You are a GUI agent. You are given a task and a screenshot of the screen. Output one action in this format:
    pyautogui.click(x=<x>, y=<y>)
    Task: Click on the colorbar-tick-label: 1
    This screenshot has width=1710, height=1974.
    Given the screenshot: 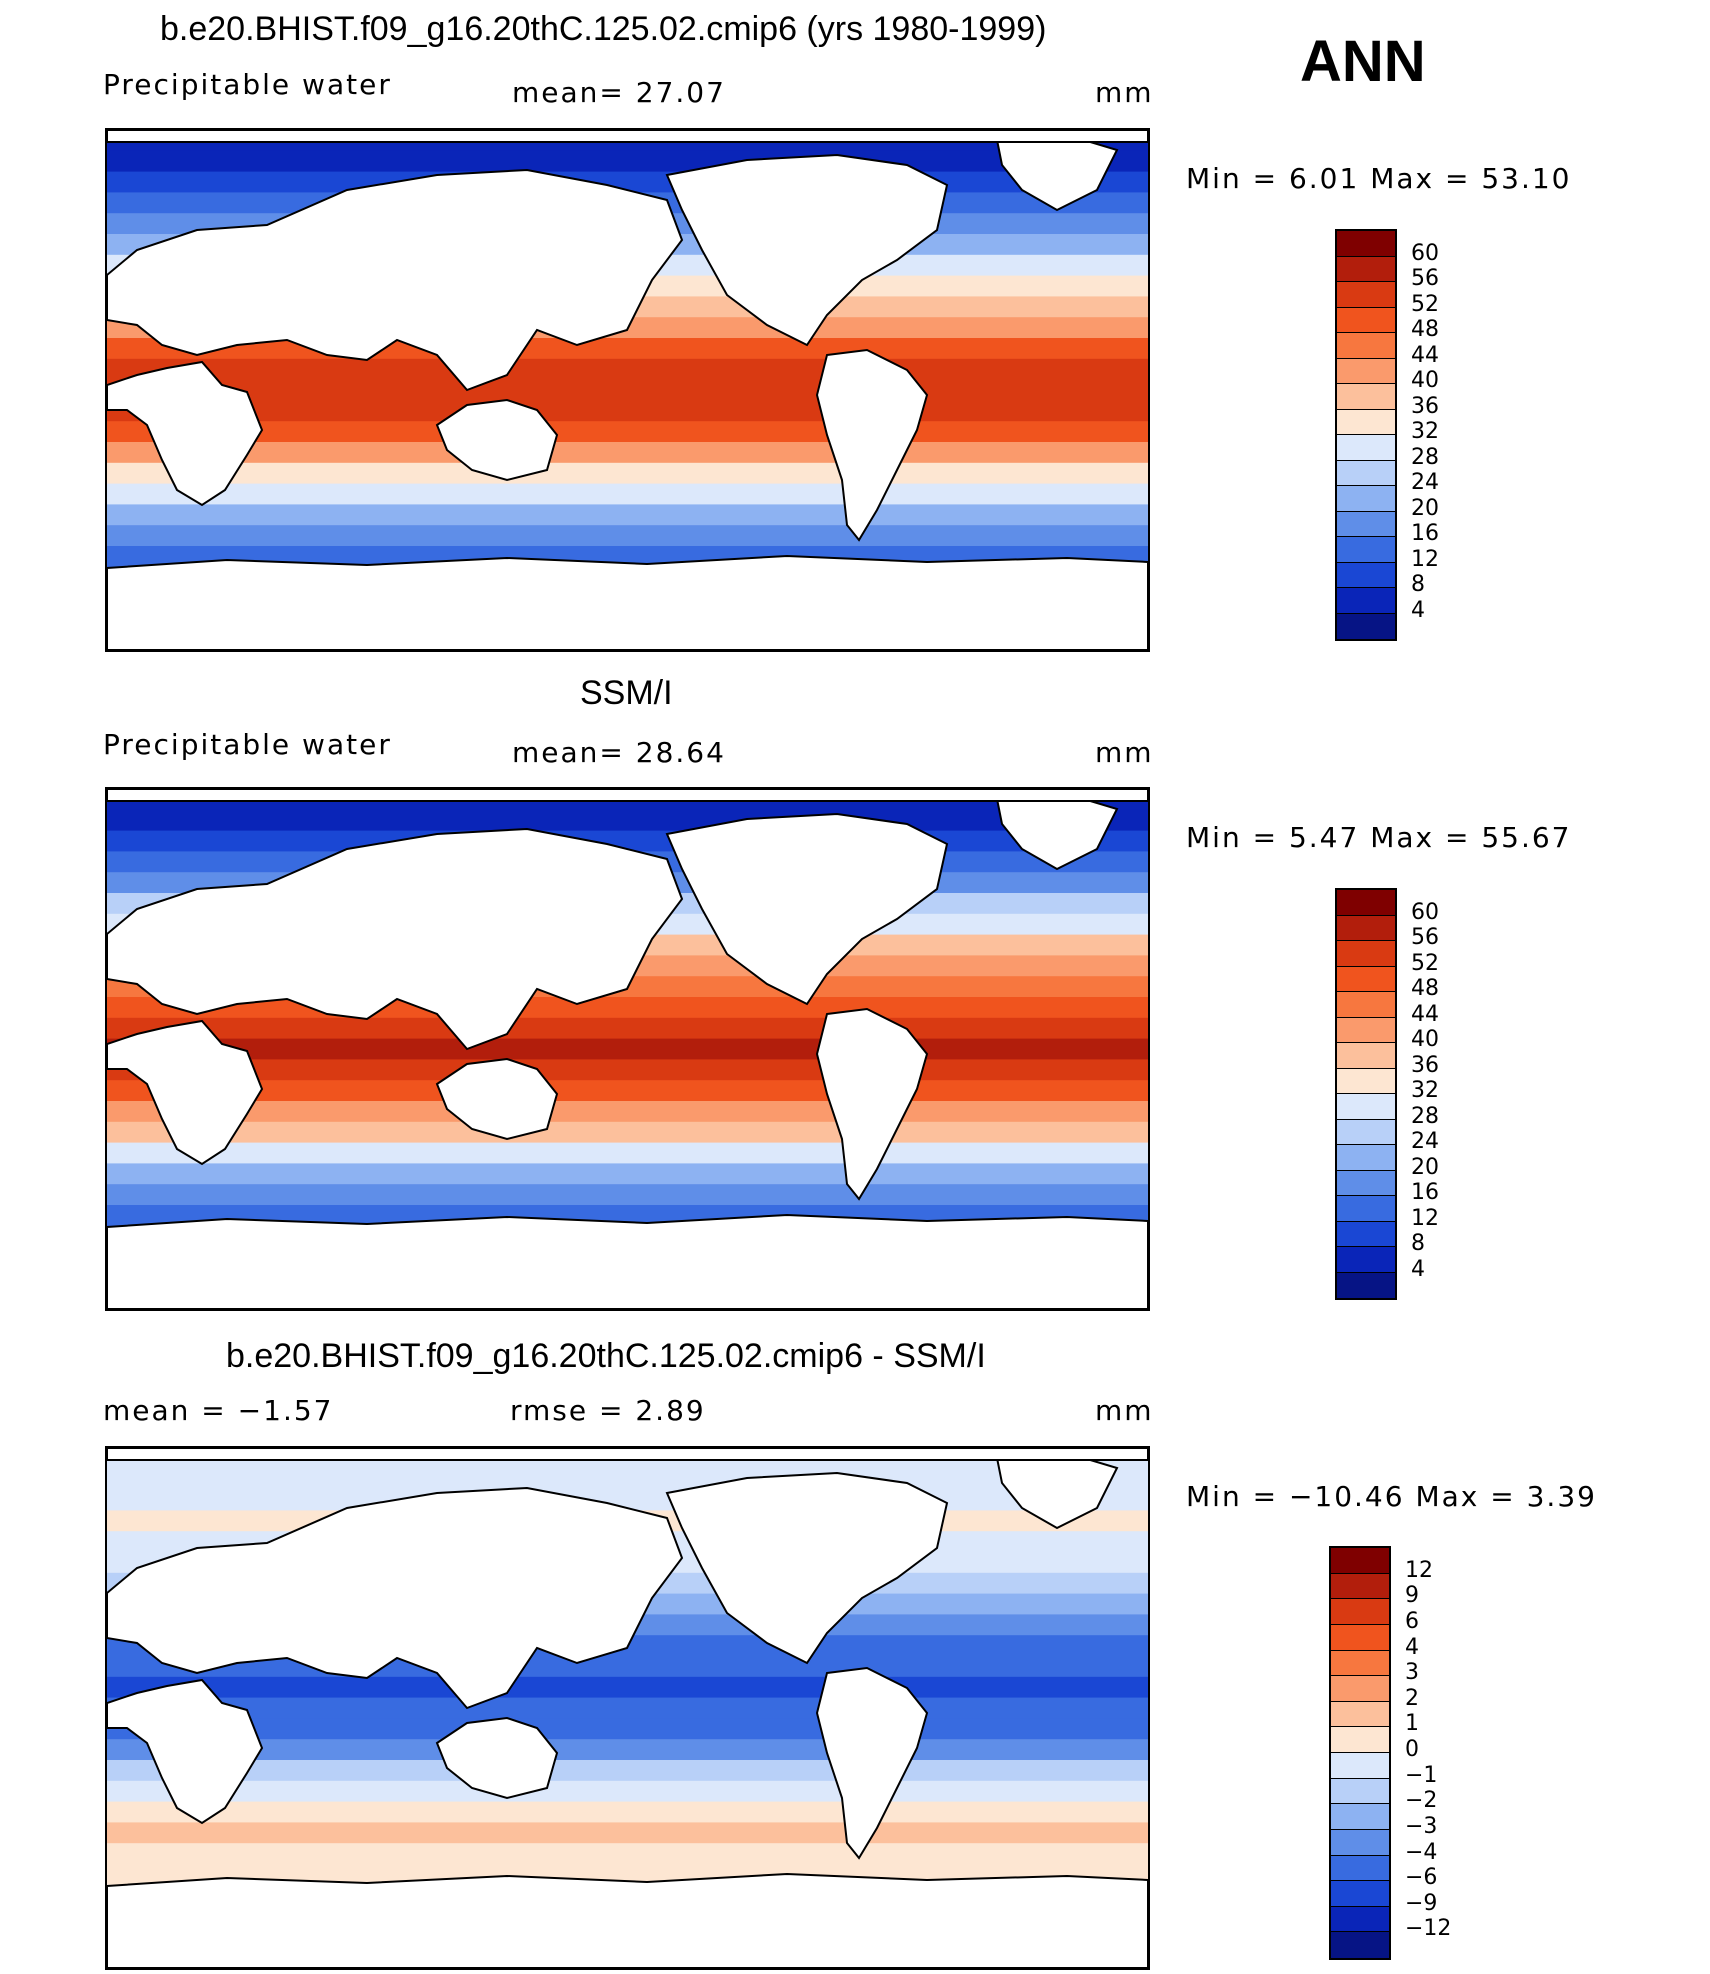 What is the action you would take?
    pyautogui.click(x=1412, y=1724)
    